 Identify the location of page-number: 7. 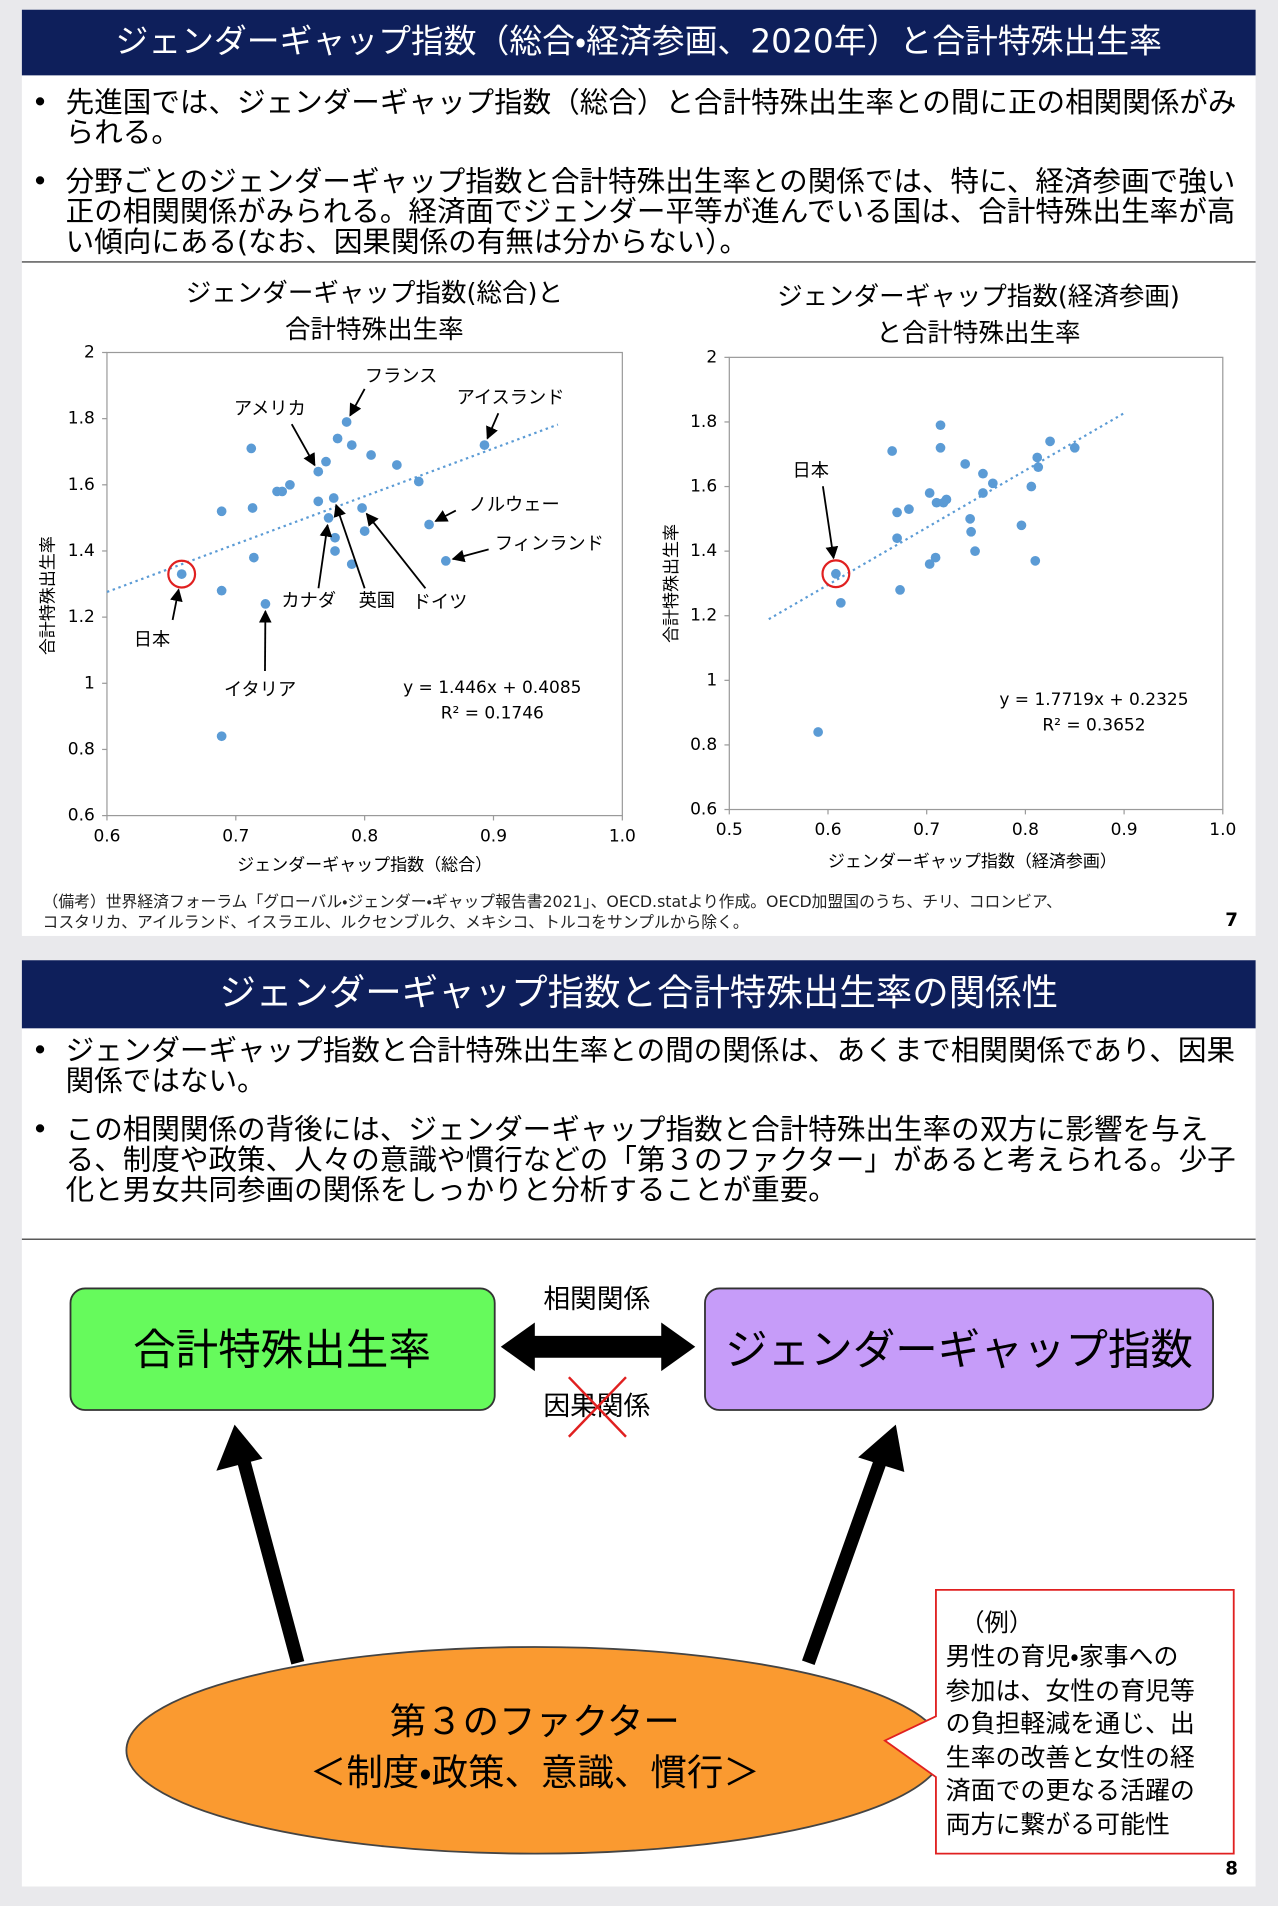
(1231, 920).